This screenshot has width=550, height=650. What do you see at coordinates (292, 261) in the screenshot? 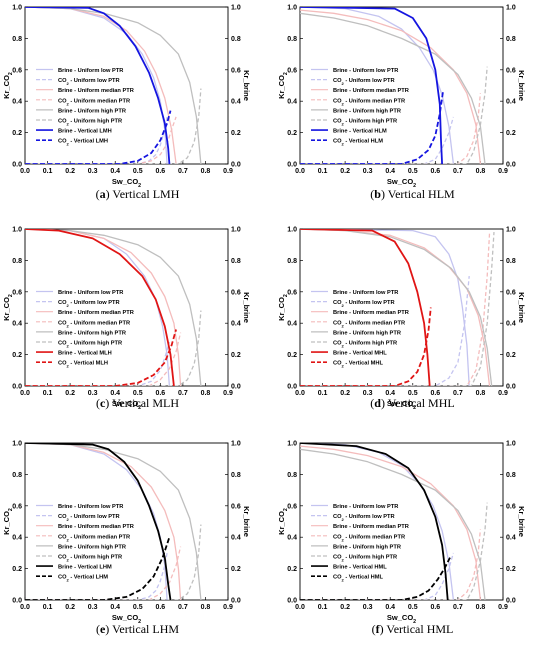
I see `y-tick-label-left-d-4: 0.8` at bounding box center [292, 261].